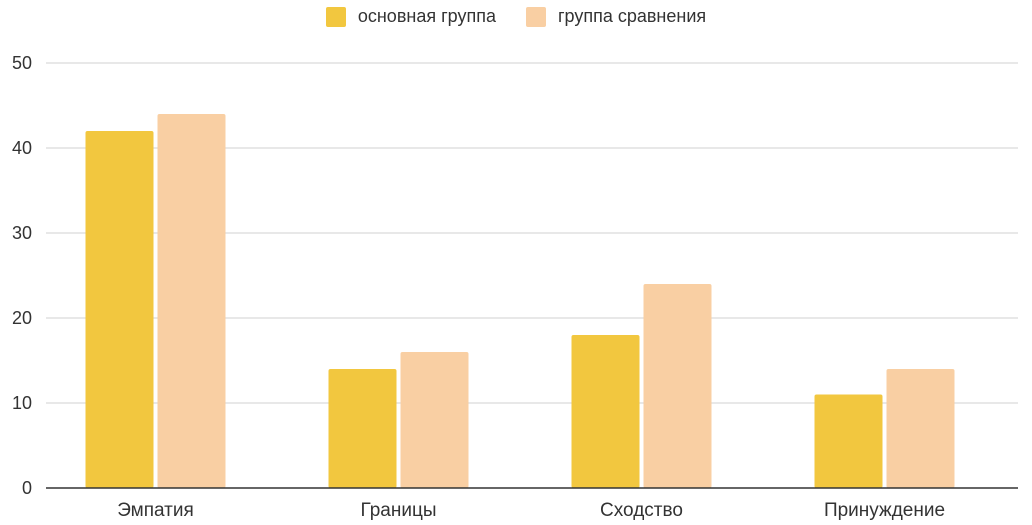  Describe the element at coordinates (516, 16) in the screenshot. I see `chart-legend: основная группа группа сравнения` at that location.